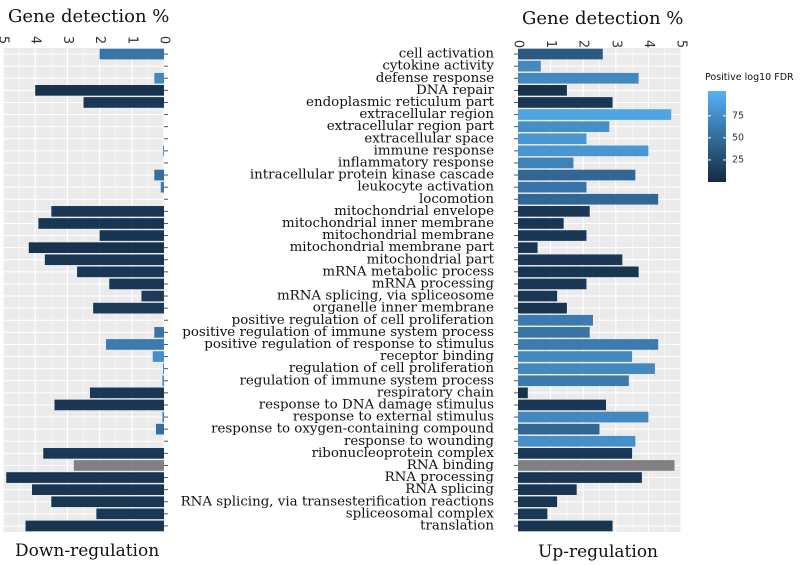  Describe the element at coordinates (451, 465) in the screenshot. I see `category-label: RNA binding` at that location.